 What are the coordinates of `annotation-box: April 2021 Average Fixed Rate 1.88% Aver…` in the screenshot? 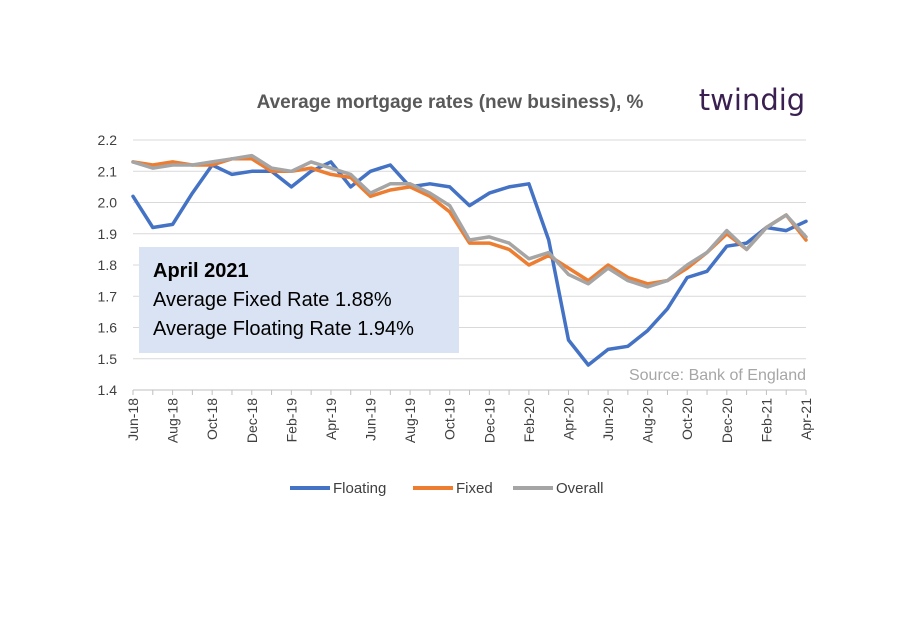 It's located at (299, 300).